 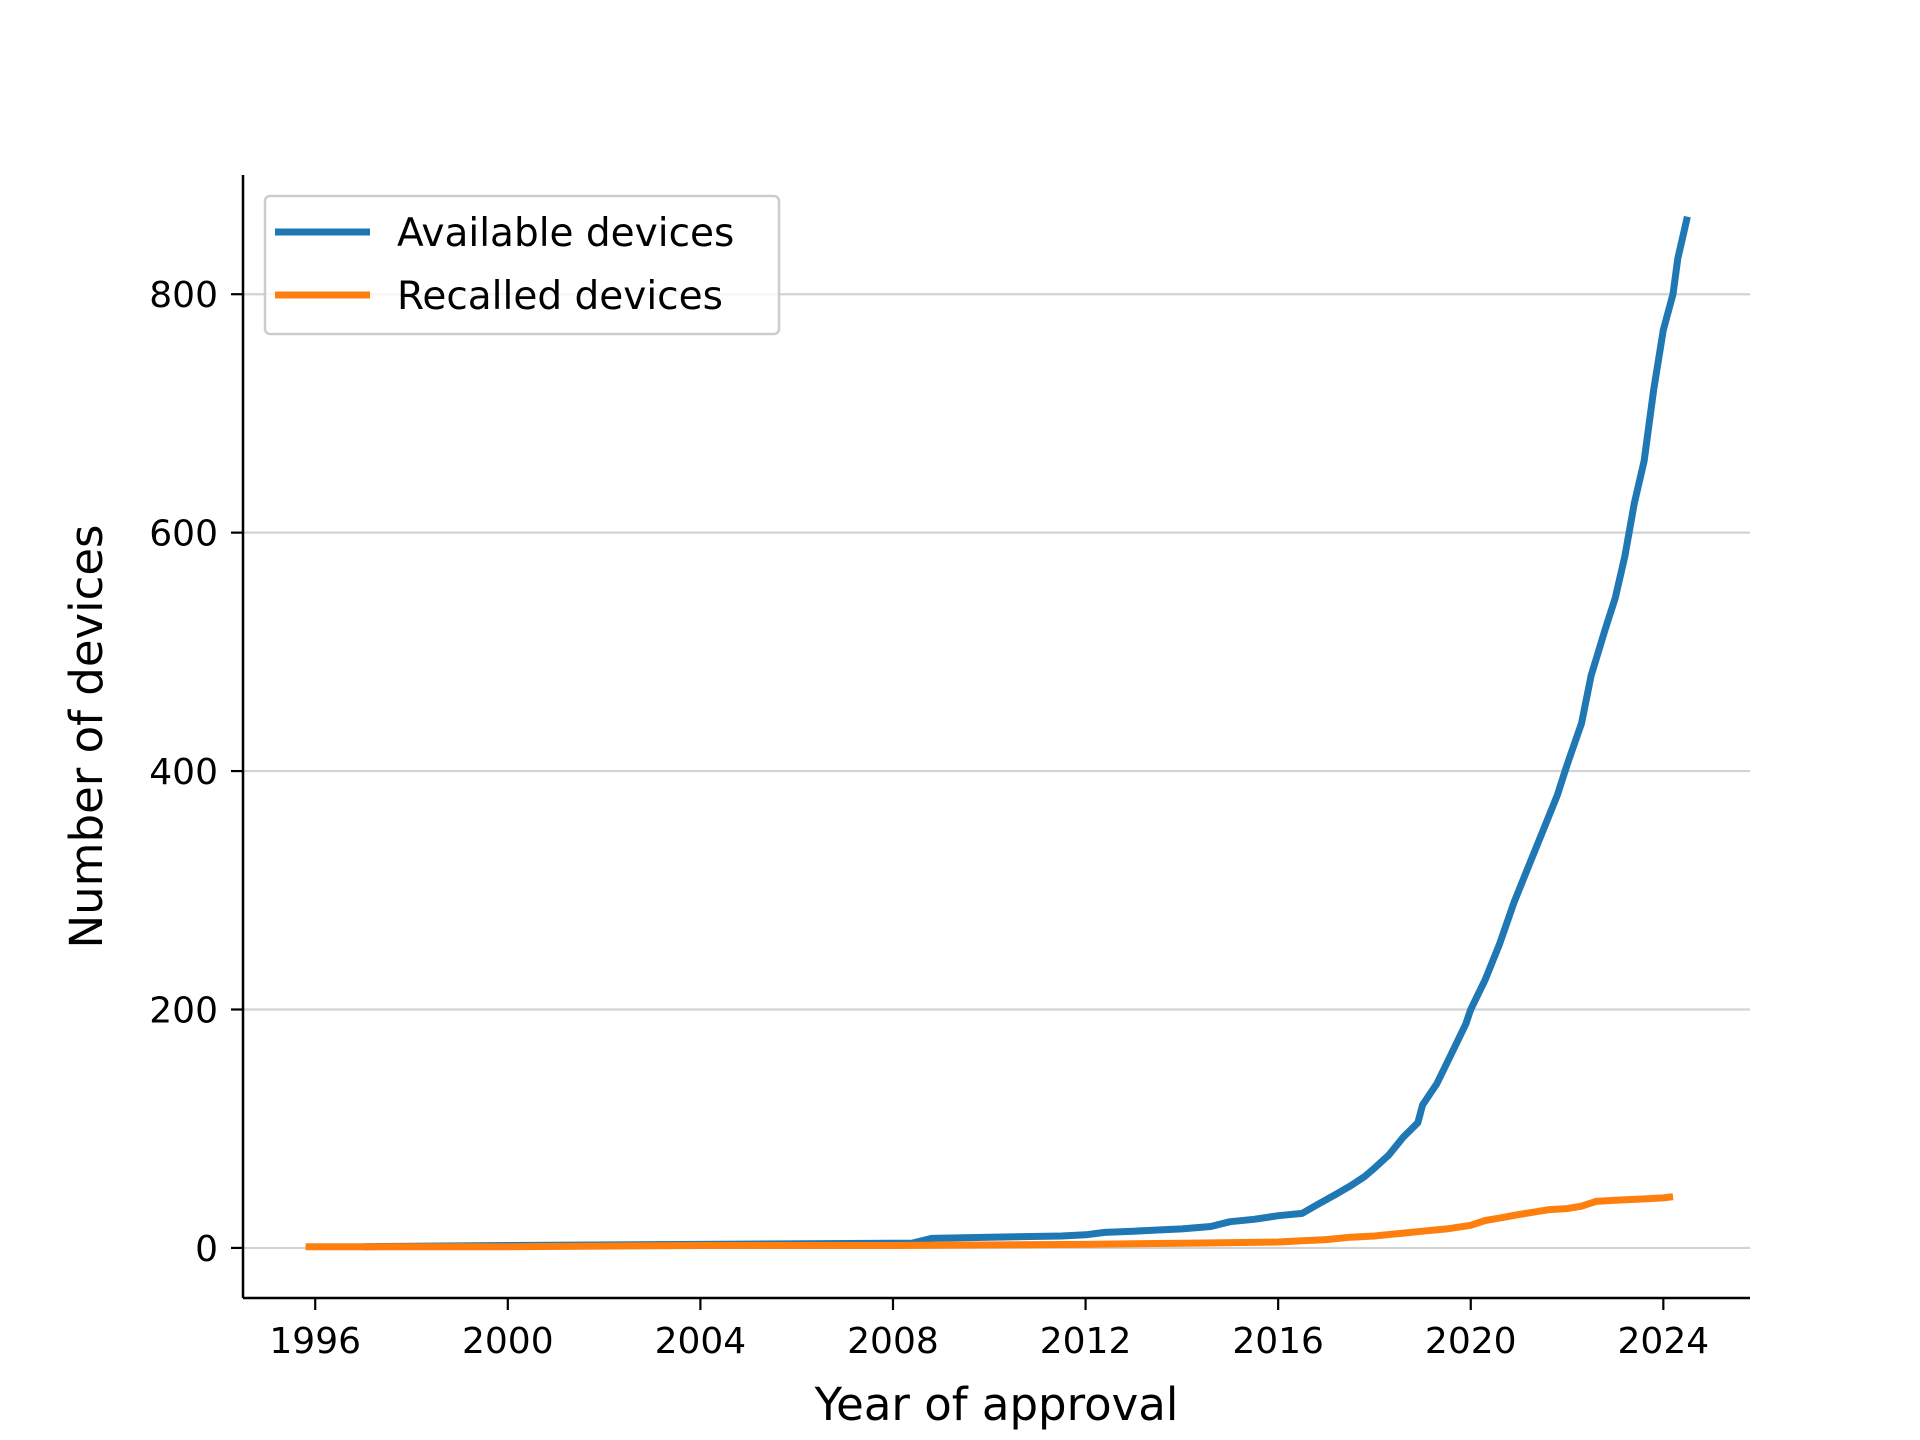 I want to click on y-axis-title: Number of devices, so click(x=86, y=736).